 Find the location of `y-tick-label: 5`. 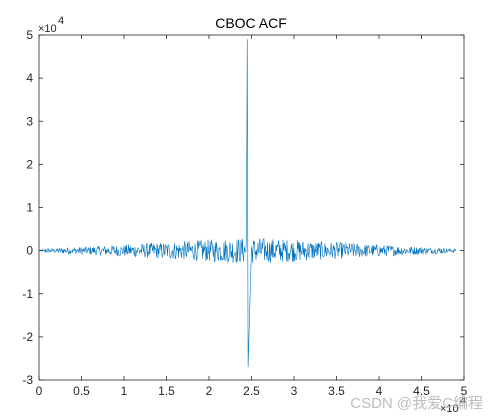

y-tick-label: 5 is located at coordinates (29, 35).